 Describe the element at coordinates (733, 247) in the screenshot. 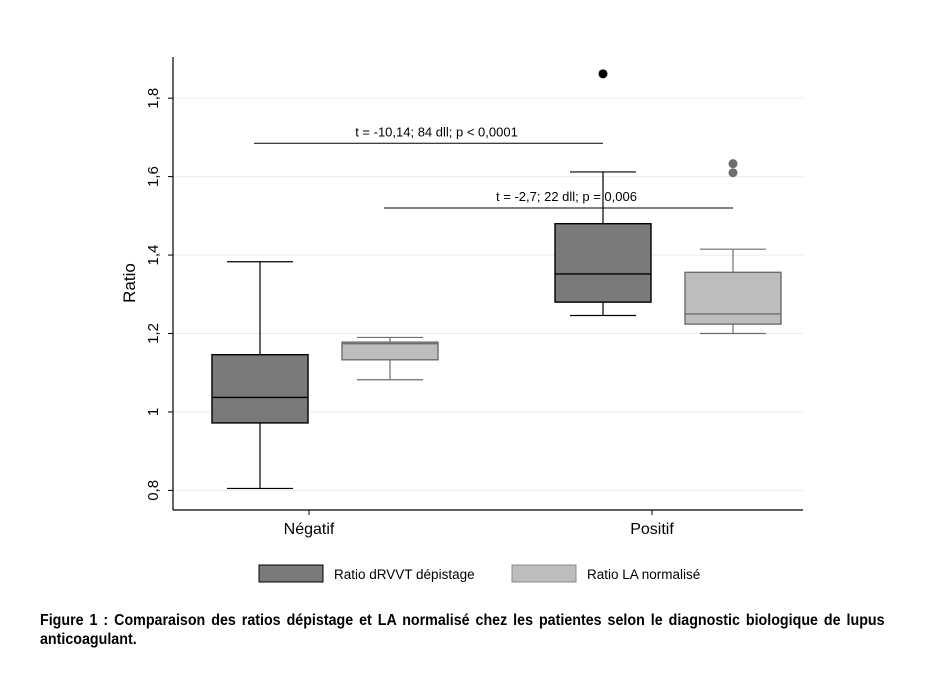

I see `box-1-positif` at that location.